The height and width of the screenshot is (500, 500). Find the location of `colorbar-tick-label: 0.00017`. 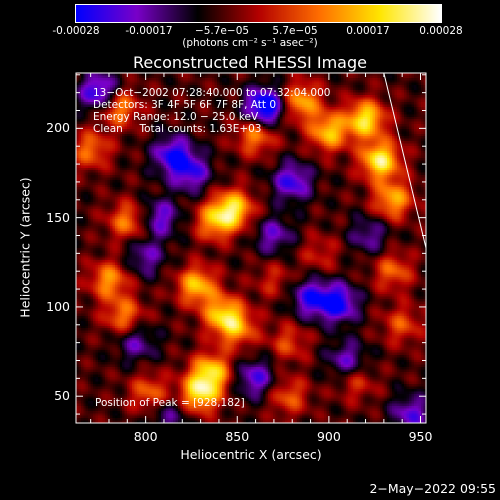

colorbar-tick-label: 0.00017 is located at coordinates (368, 31).